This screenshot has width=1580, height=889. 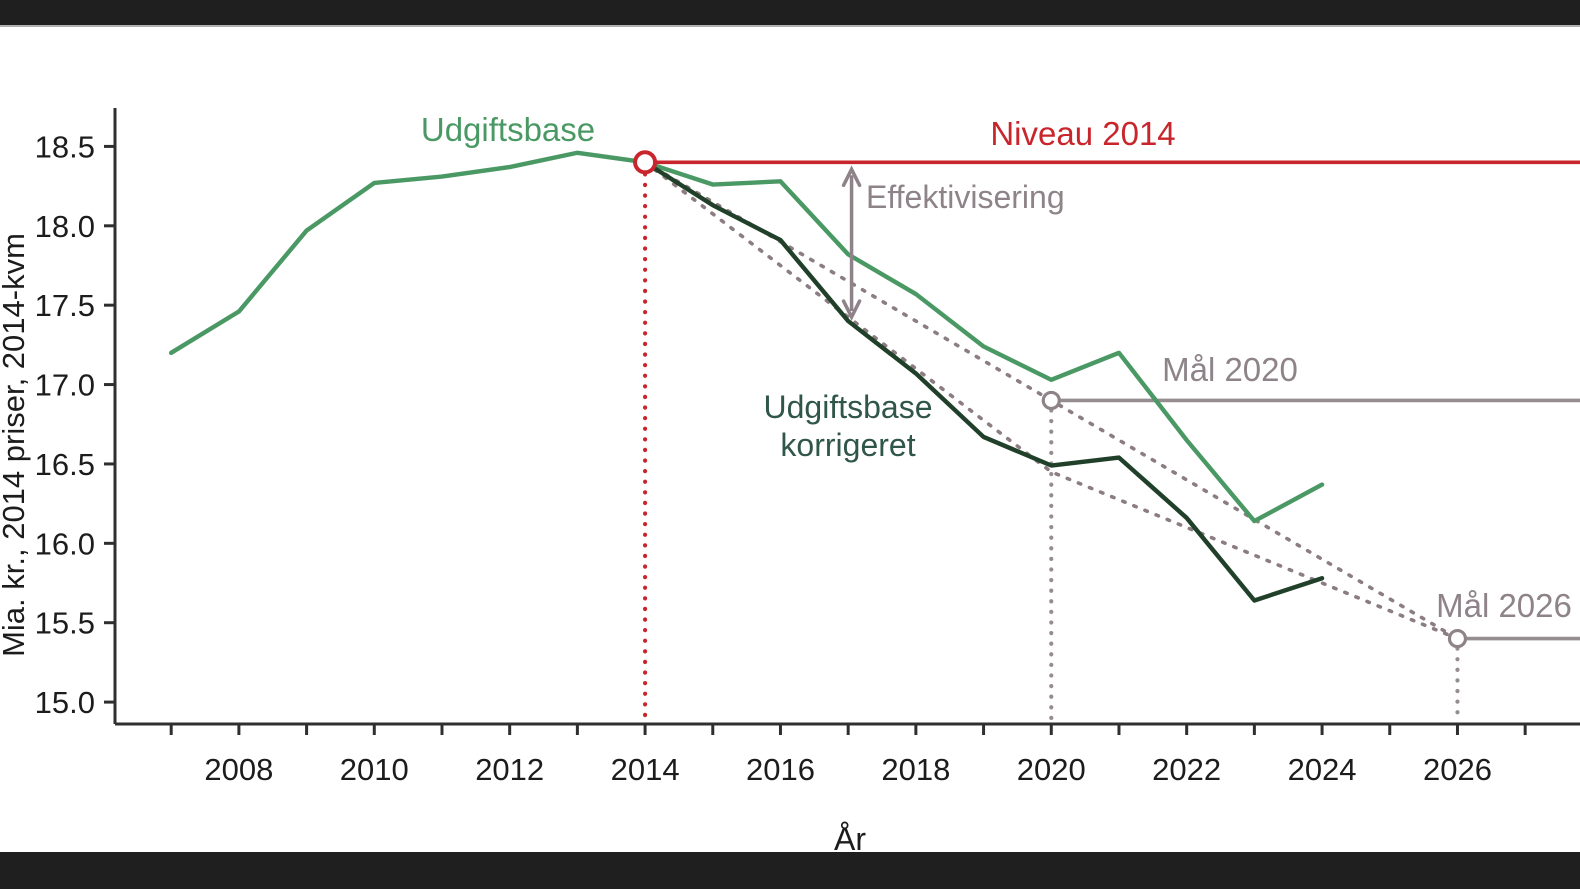 What do you see at coordinates (1082, 133) in the screenshot?
I see `label-niveau-2014: Niveau 2014` at bounding box center [1082, 133].